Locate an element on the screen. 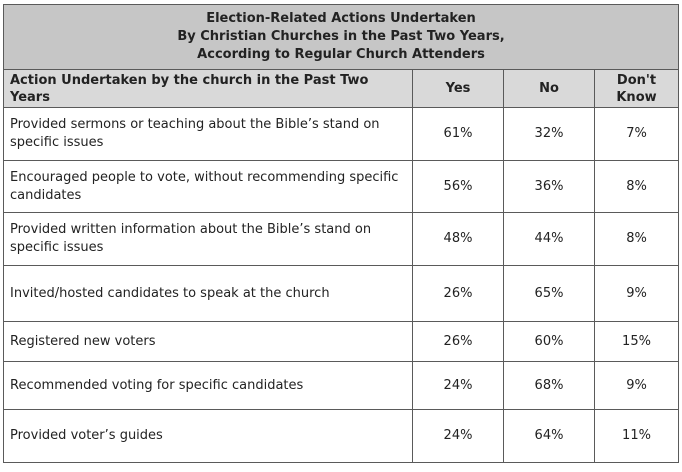 This screenshot has height=472, width=682. table-row: Registered new voters 26% 60% 15% is located at coordinates (341, 341).